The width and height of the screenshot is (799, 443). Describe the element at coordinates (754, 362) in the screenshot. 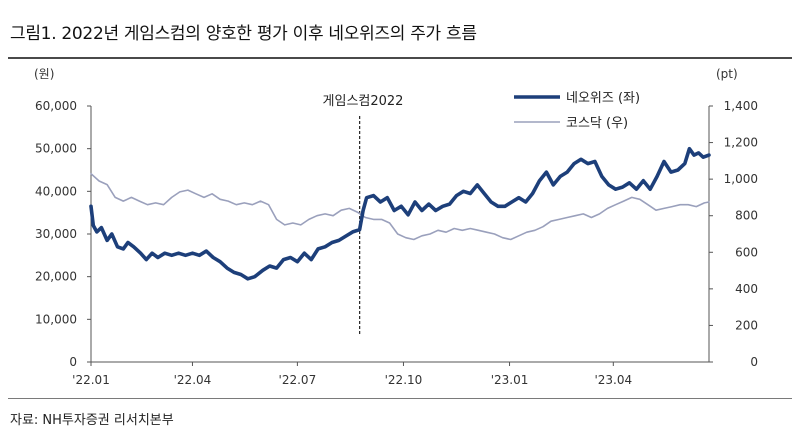

I see `right-tick-label: 0` at that location.